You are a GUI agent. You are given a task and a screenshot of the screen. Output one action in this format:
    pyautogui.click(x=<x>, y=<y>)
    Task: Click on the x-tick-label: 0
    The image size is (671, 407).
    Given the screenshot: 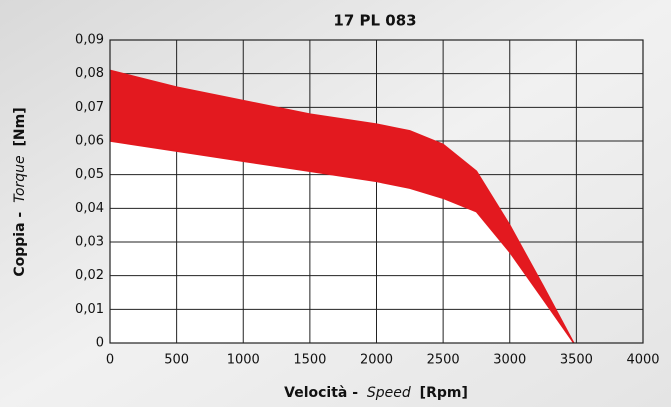 What is the action you would take?
    pyautogui.click(x=110, y=360)
    